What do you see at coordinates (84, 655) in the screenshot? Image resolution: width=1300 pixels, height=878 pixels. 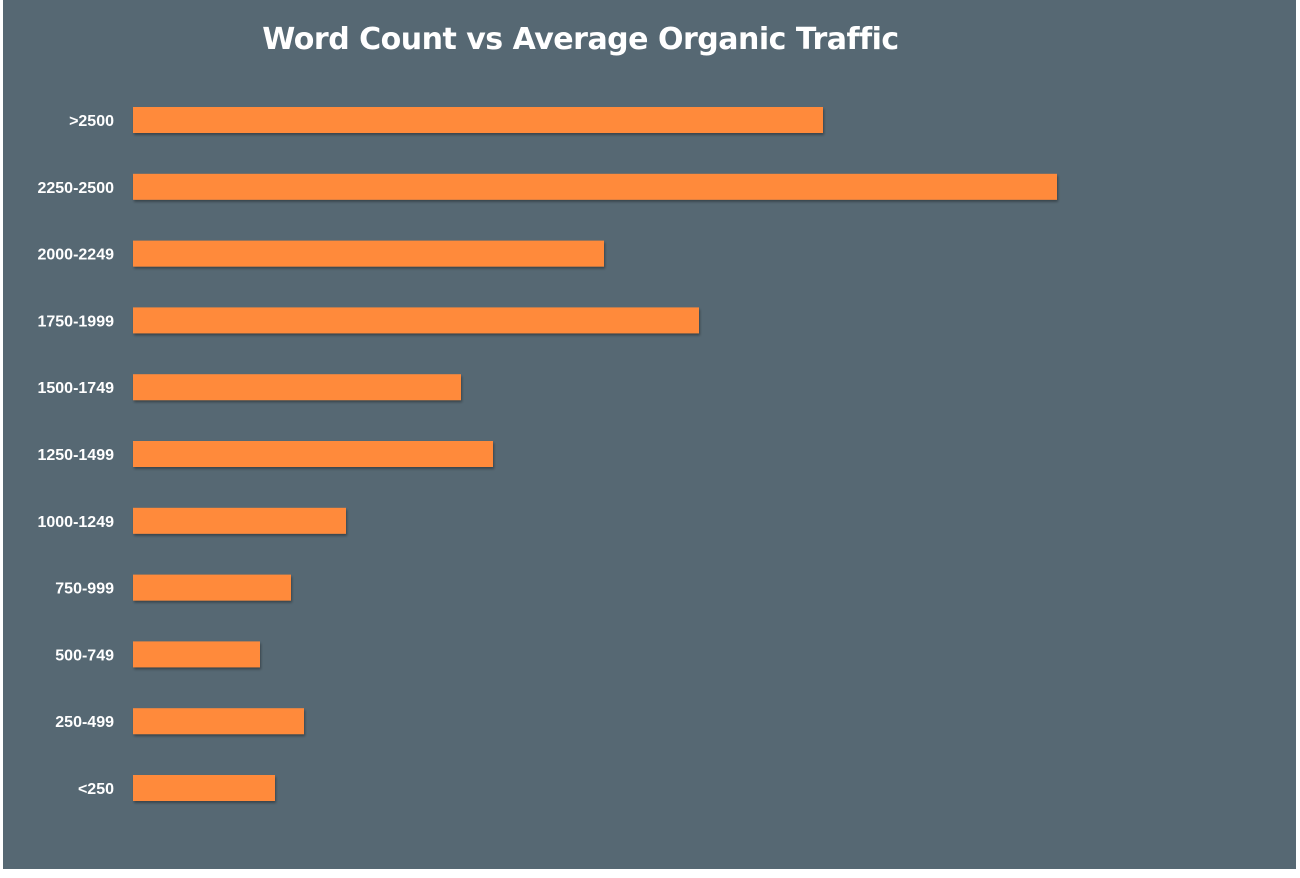 I see `category-label-8: 500-749` at bounding box center [84, 655].